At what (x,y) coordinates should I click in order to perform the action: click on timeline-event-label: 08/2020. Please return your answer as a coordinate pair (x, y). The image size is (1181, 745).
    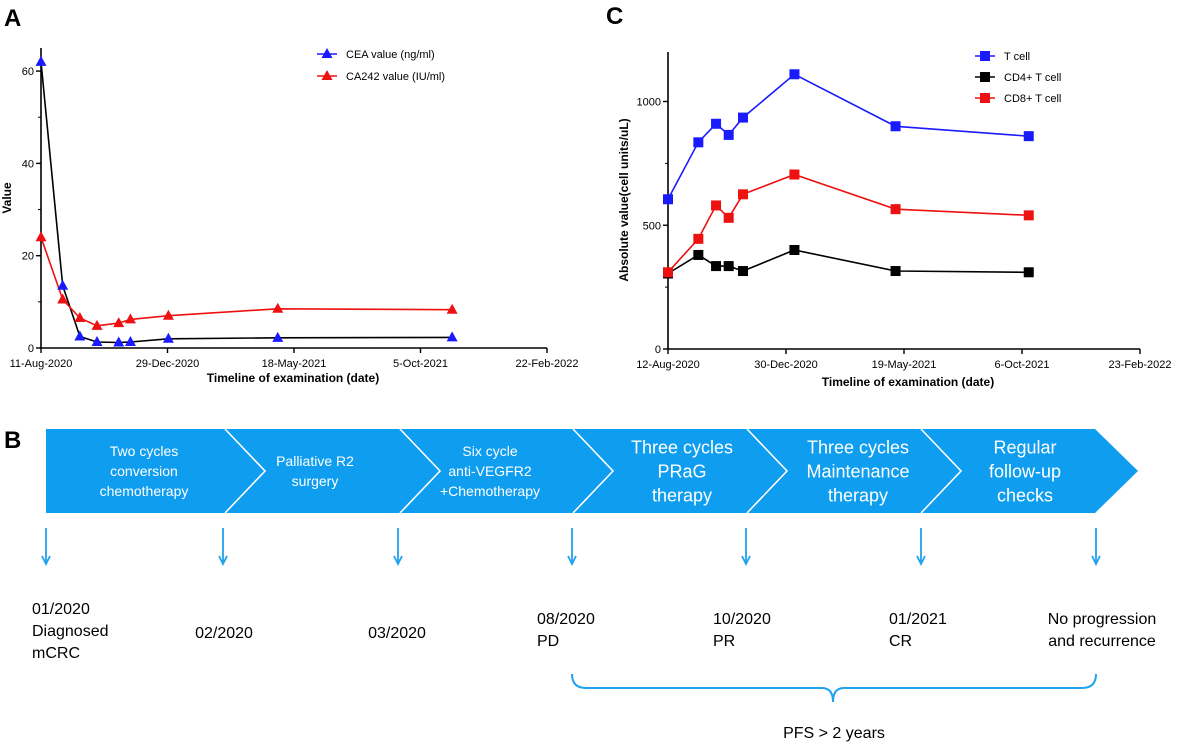
    Looking at the image, I should click on (566, 619).